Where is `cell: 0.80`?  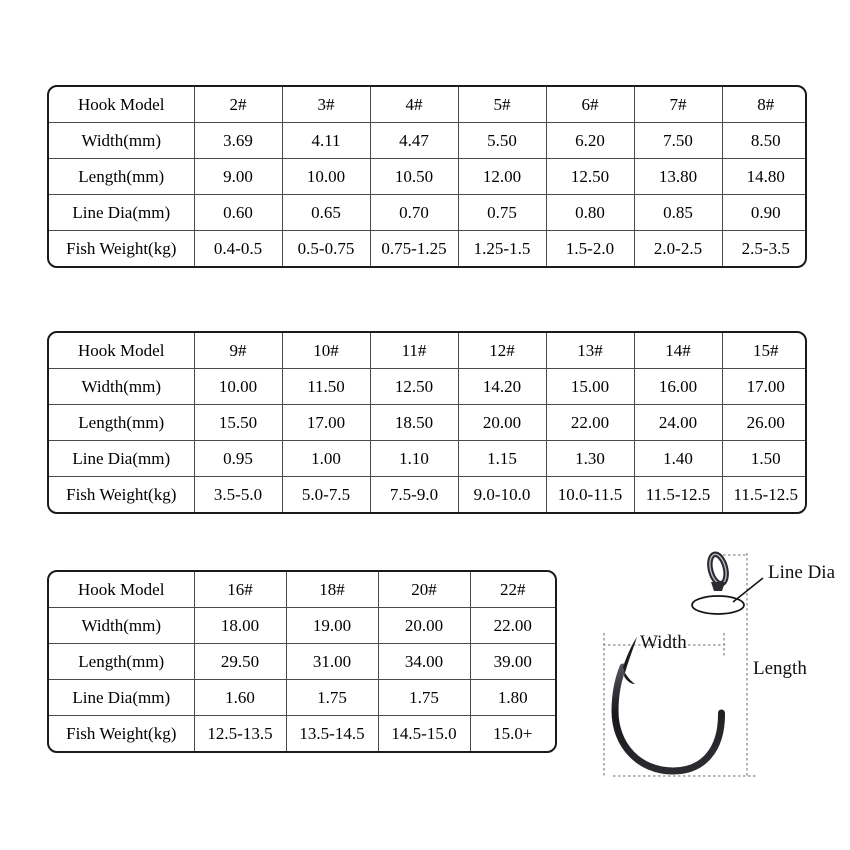
cell: 0.80 is located at coordinates (590, 213).